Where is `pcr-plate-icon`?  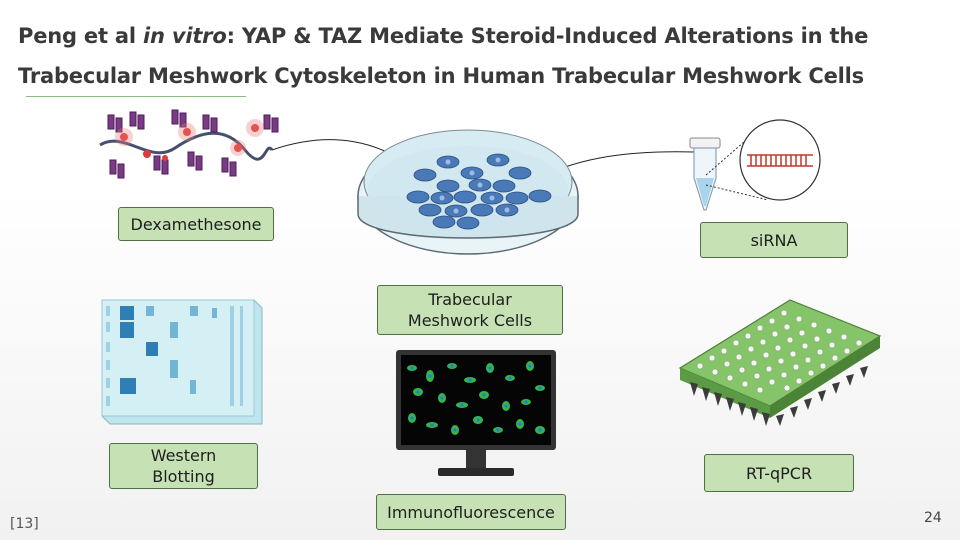 pcr-plate-icon is located at coordinates (780, 362).